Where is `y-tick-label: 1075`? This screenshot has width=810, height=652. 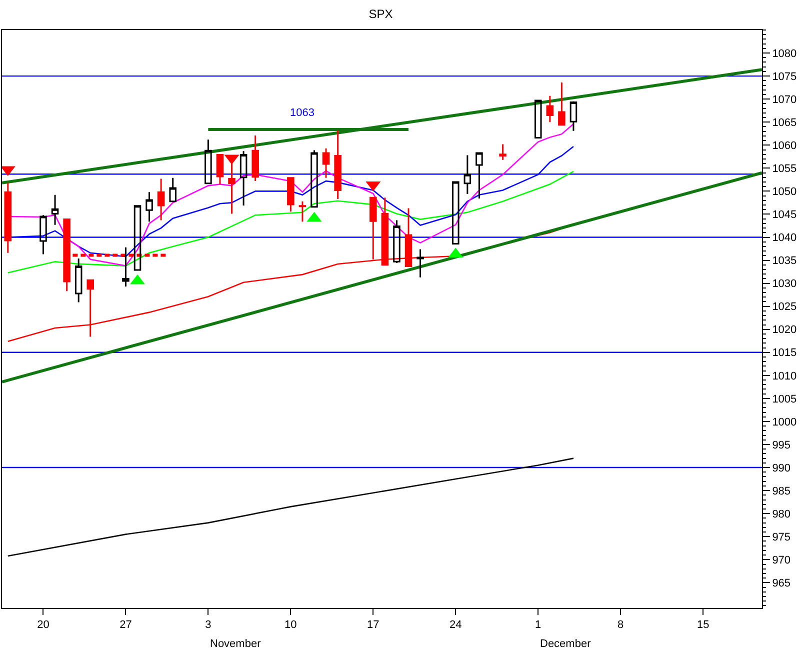
y-tick-label: 1075 is located at coordinates (784, 76).